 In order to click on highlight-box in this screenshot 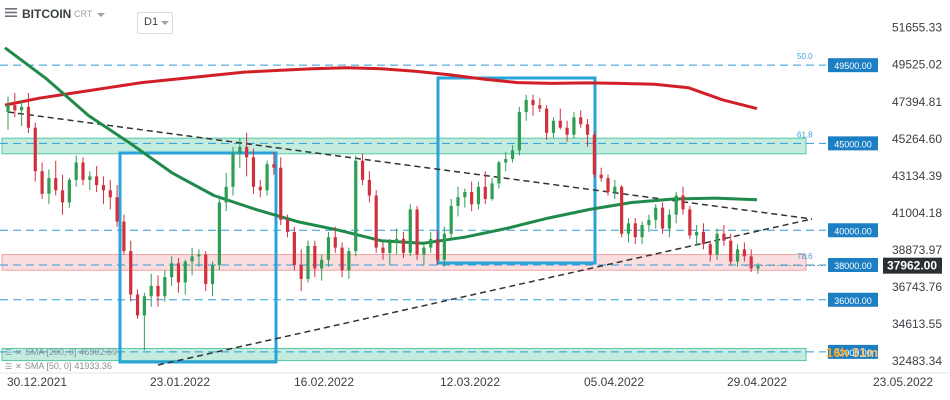, I will do `click(198, 257)`.